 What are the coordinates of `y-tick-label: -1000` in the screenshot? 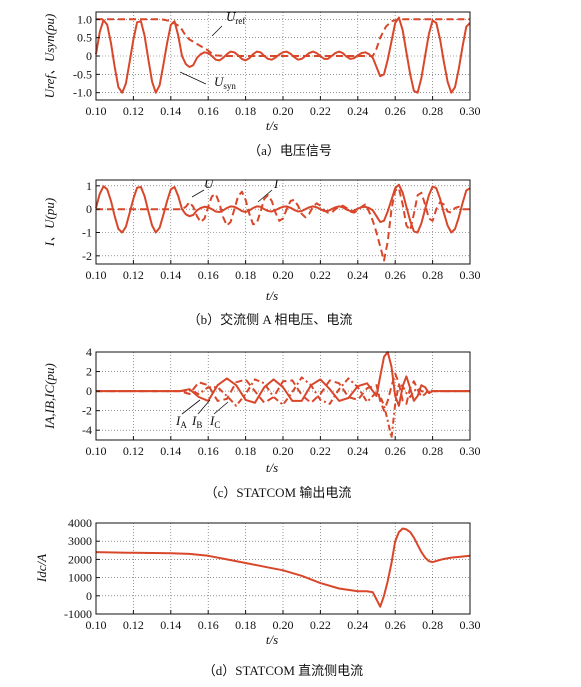 It's located at (78, 614).